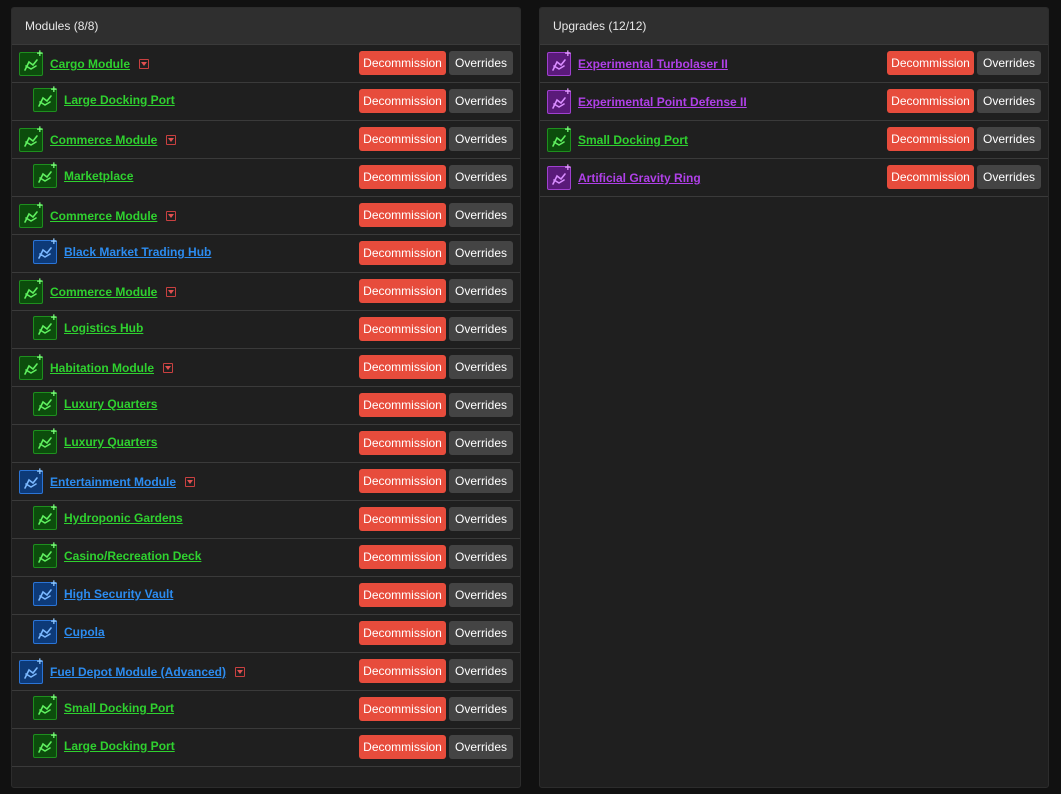 This screenshot has height=794, width=1061. What do you see at coordinates (123, 482) in the screenshot?
I see `item-name-link: Entertainment Module` at bounding box center [123, 482].